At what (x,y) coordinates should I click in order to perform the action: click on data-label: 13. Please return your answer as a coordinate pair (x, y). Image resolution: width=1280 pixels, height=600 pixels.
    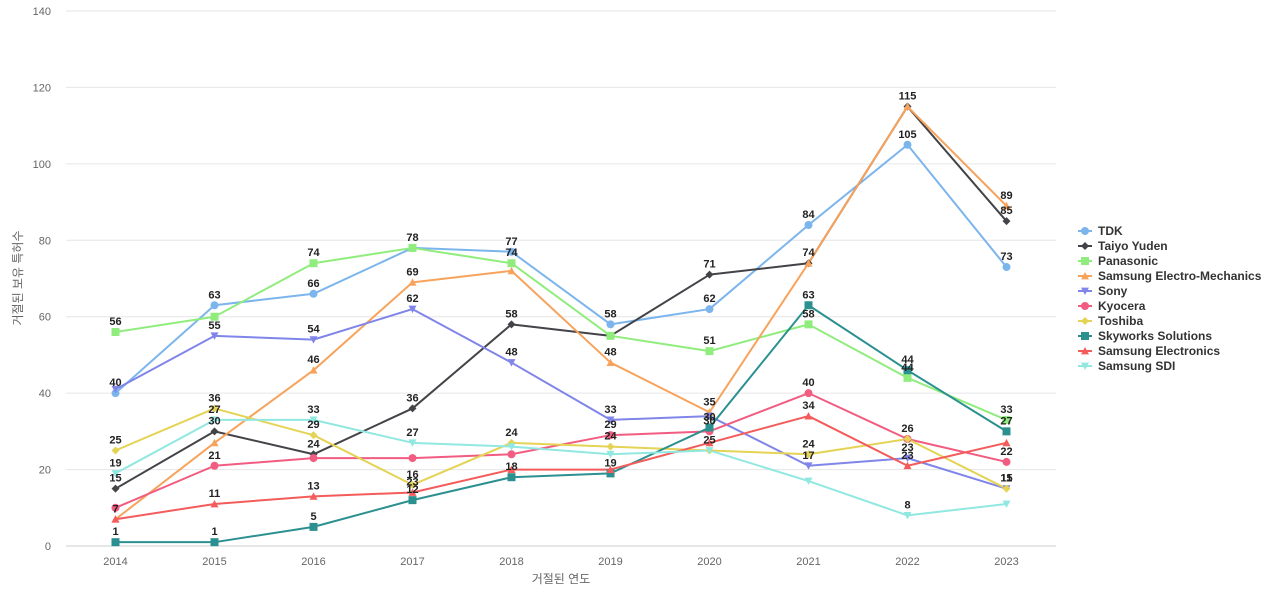
    Looking at the image, I should click on (313, 486).